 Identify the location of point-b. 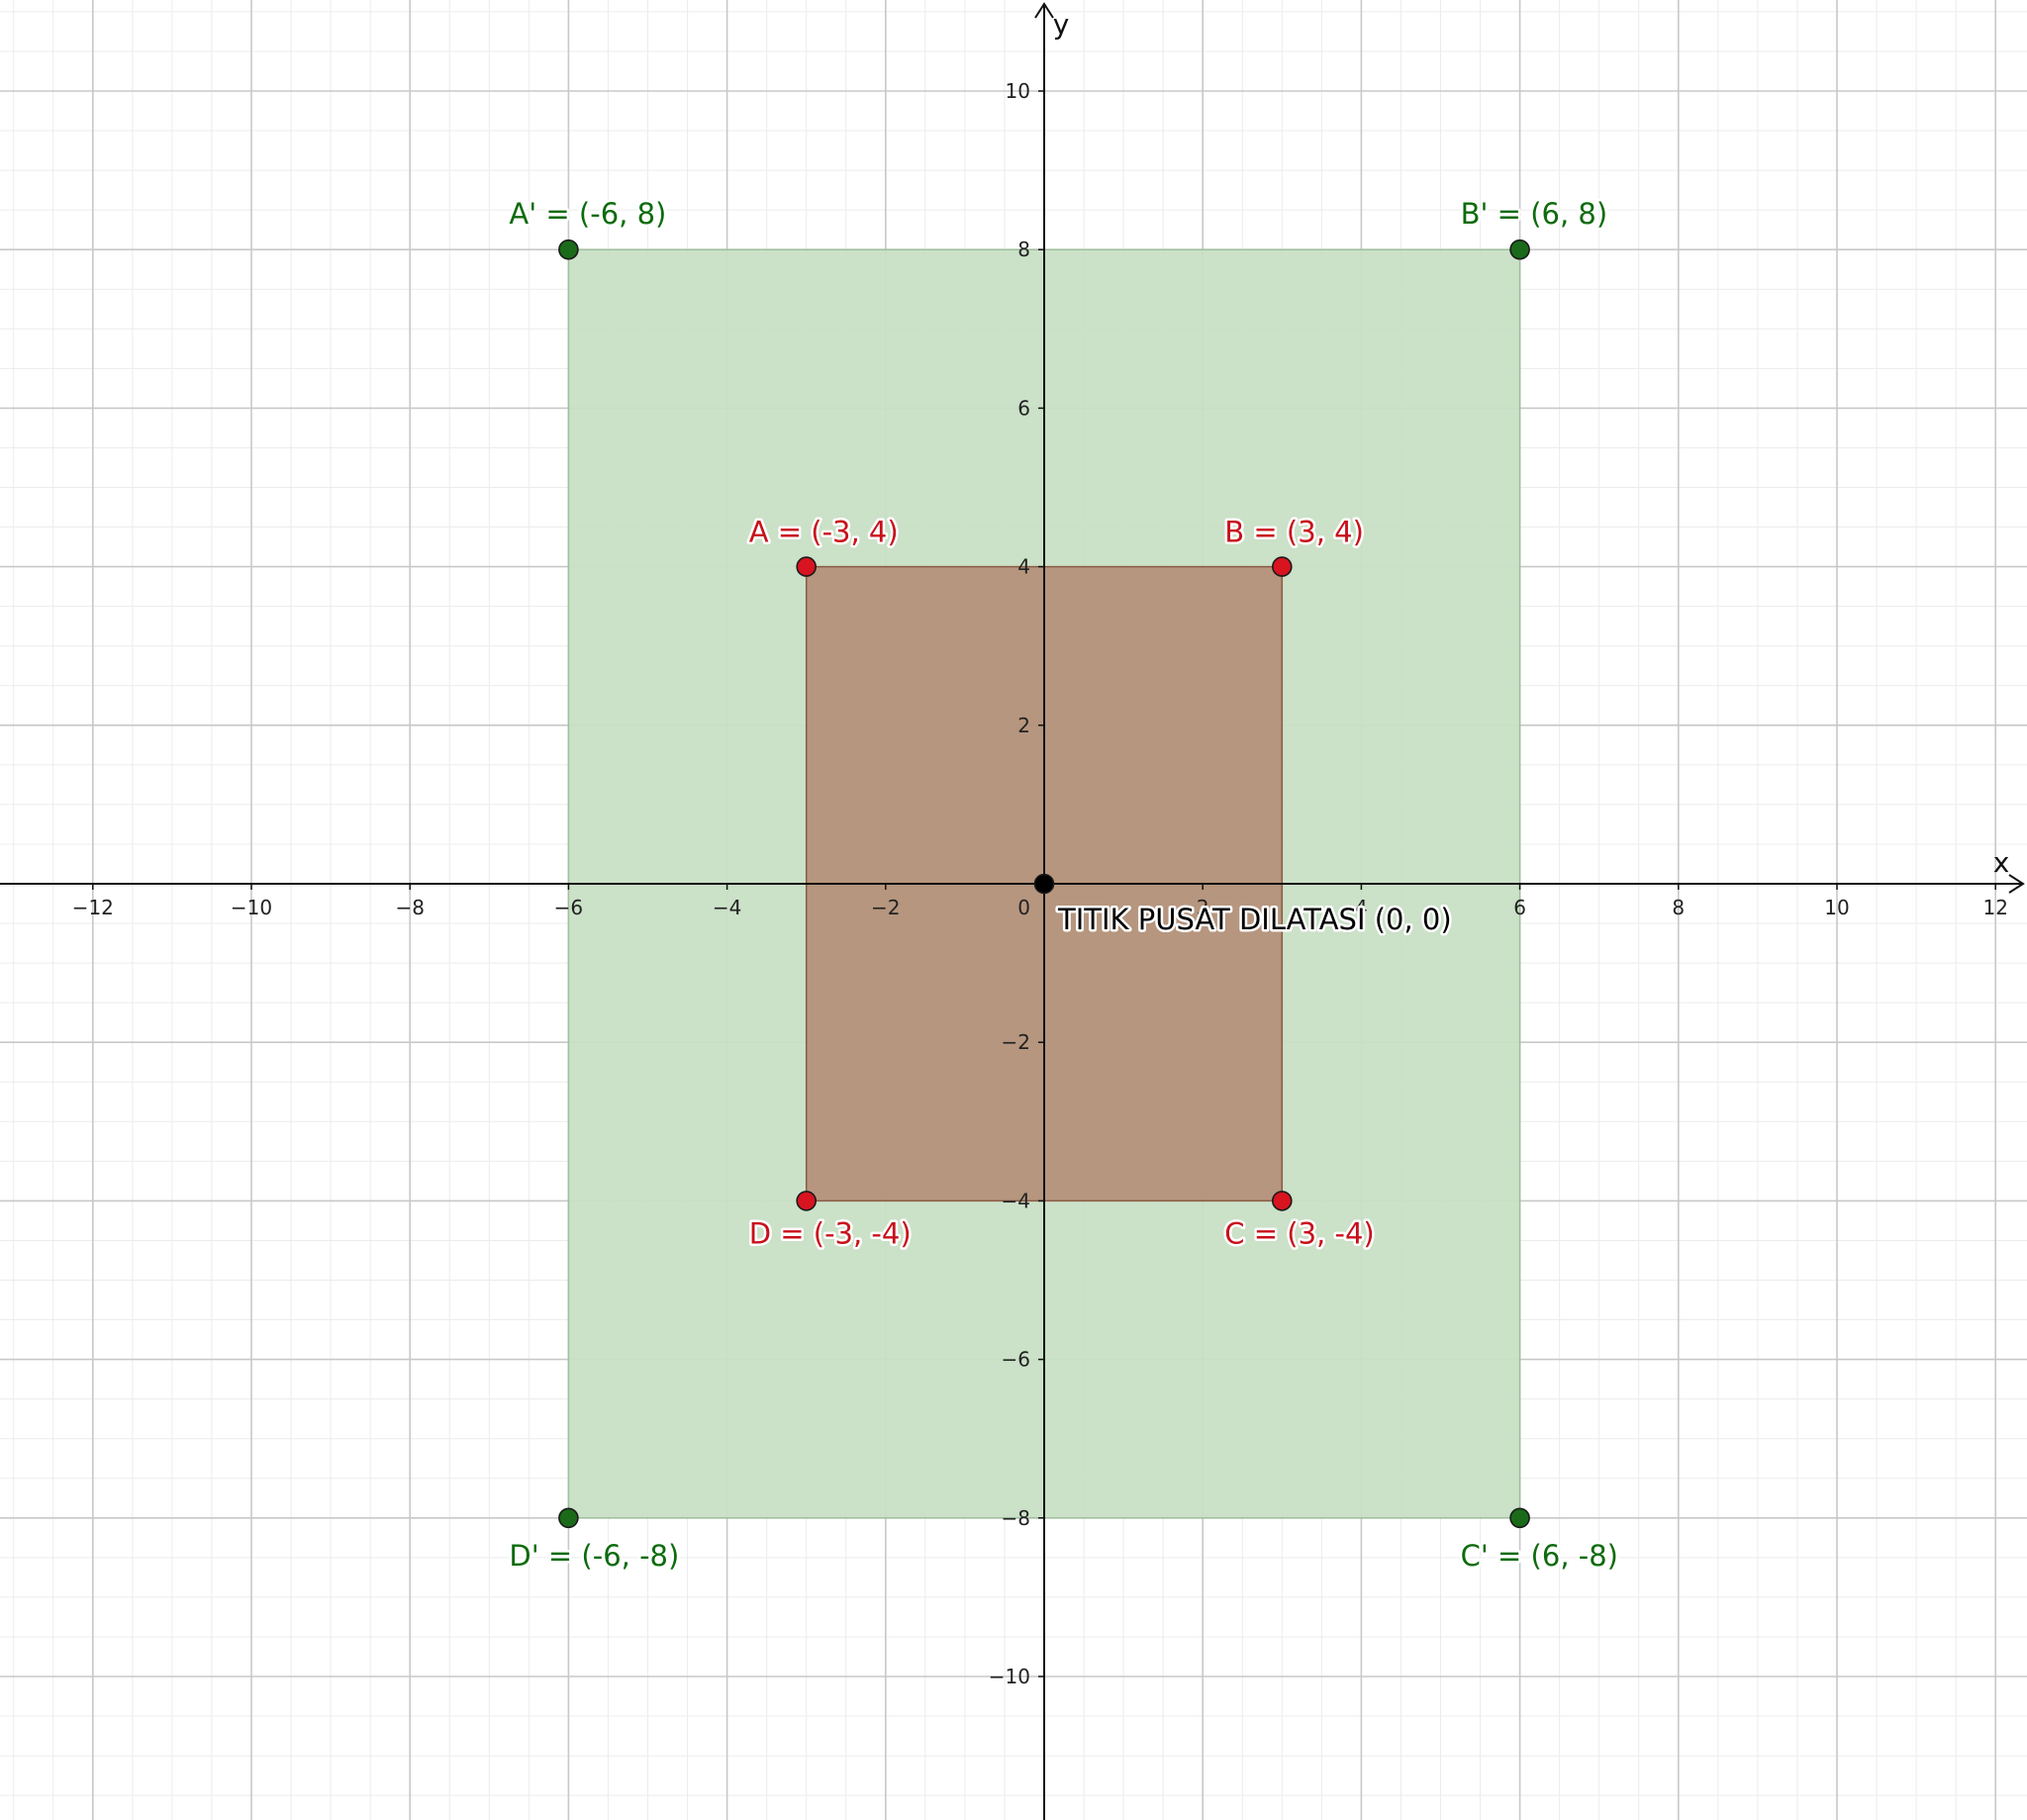
(1282, 566).